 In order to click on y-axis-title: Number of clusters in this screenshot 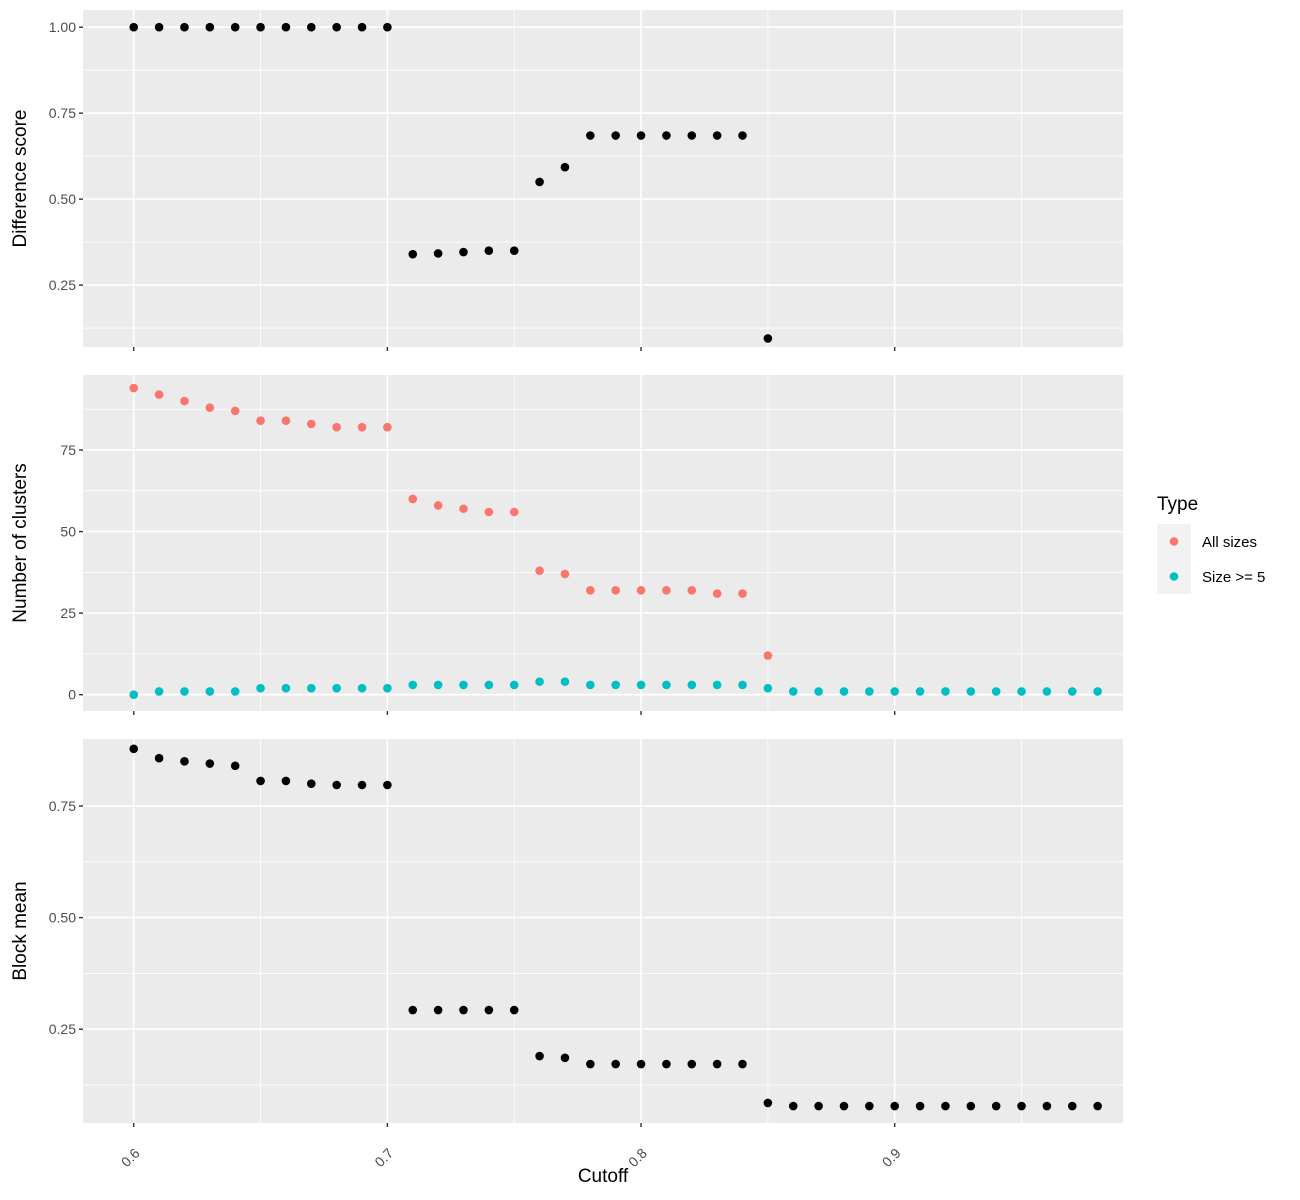, I will do `click(20, 542)`.